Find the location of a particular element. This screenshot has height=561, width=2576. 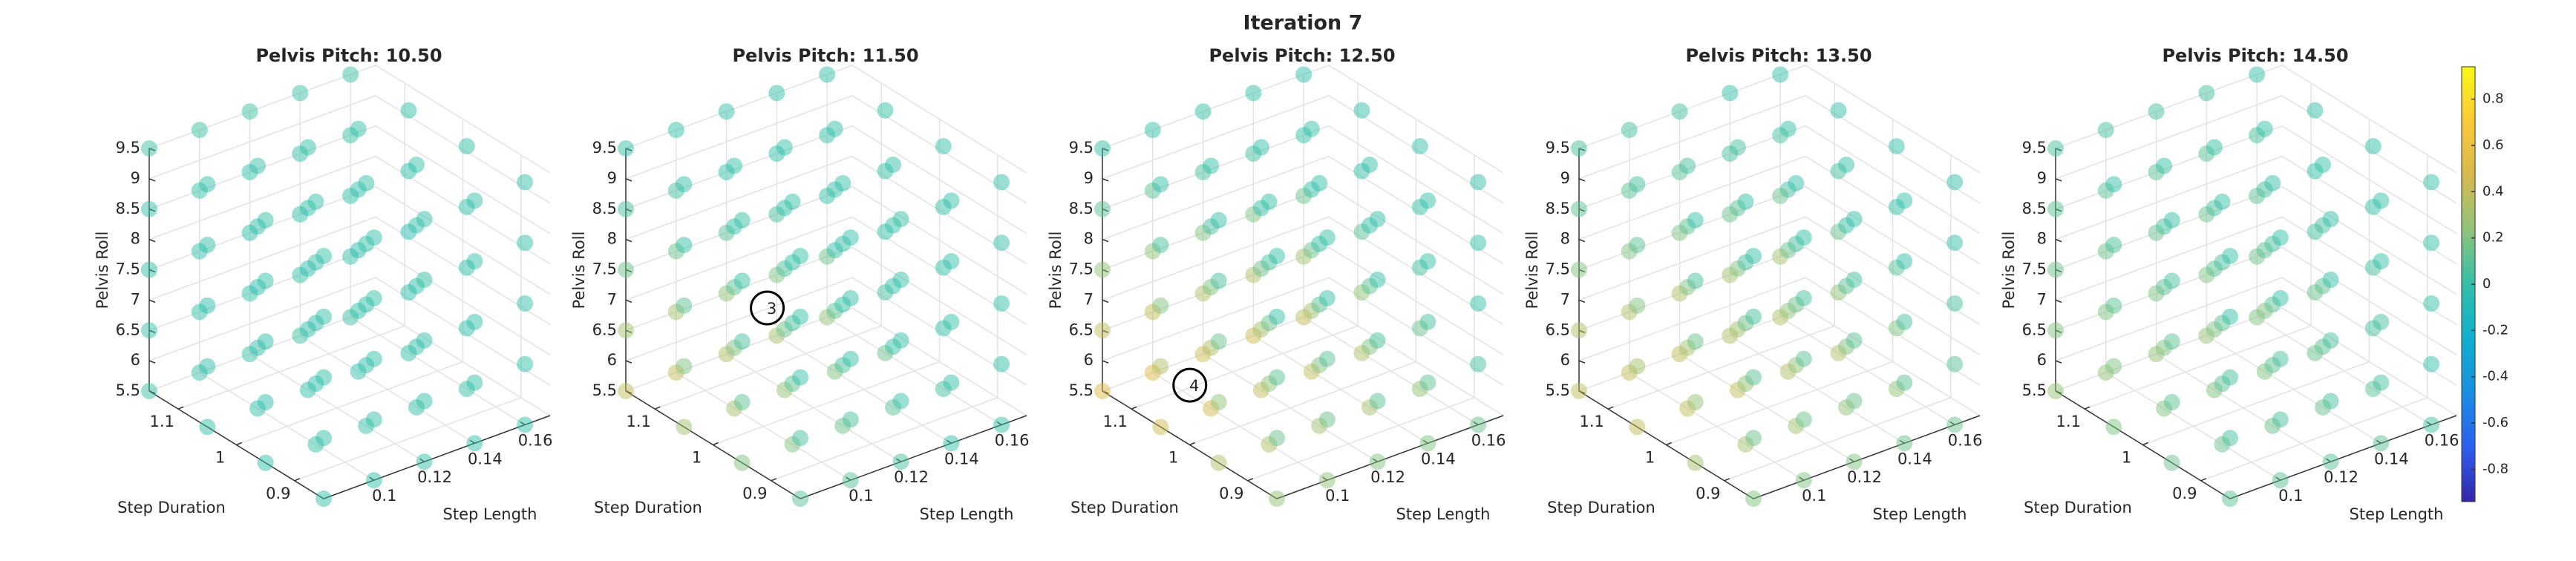

subplot-title: Pelvis Pitch: 13.50 is located at coordinates (1778, 56).